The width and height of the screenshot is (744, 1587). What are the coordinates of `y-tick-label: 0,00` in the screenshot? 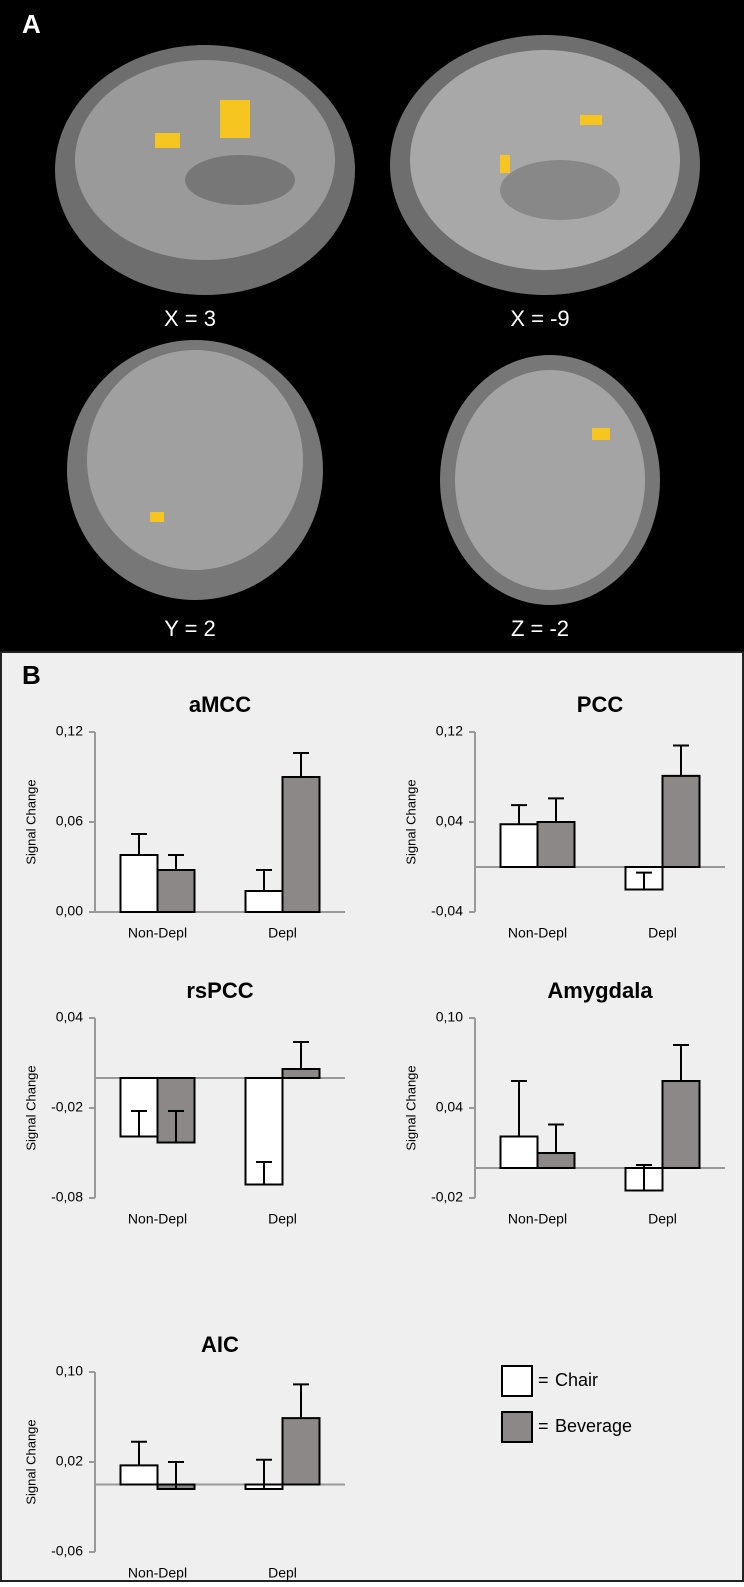 It's located at (69, 911).